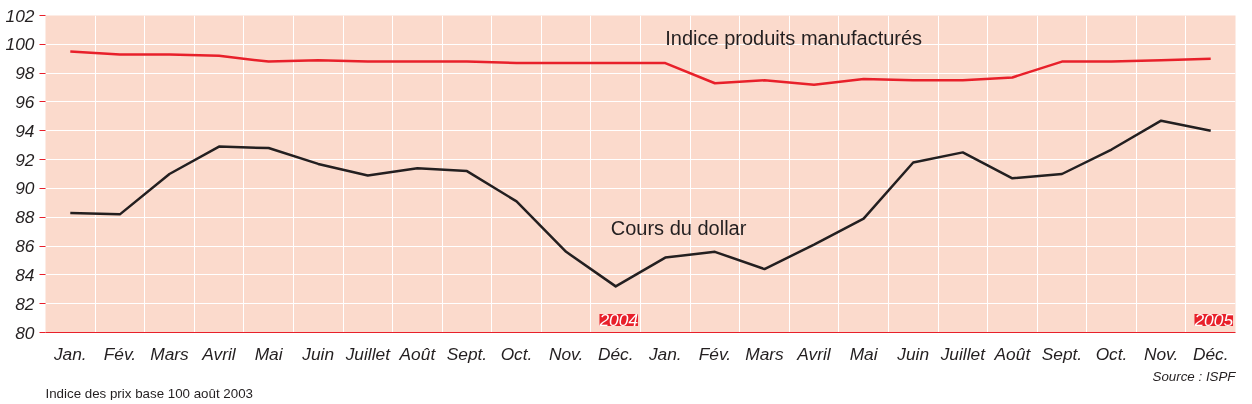 This screenshot has width=1252, height=404. I want to click on series-label: Cours du dollar, so click(678, 227).